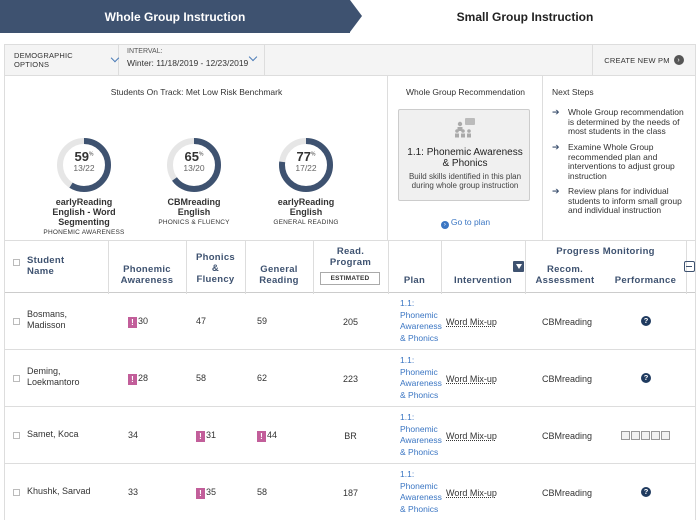  I want to click on general-score: ! 44, so click(282, 436).